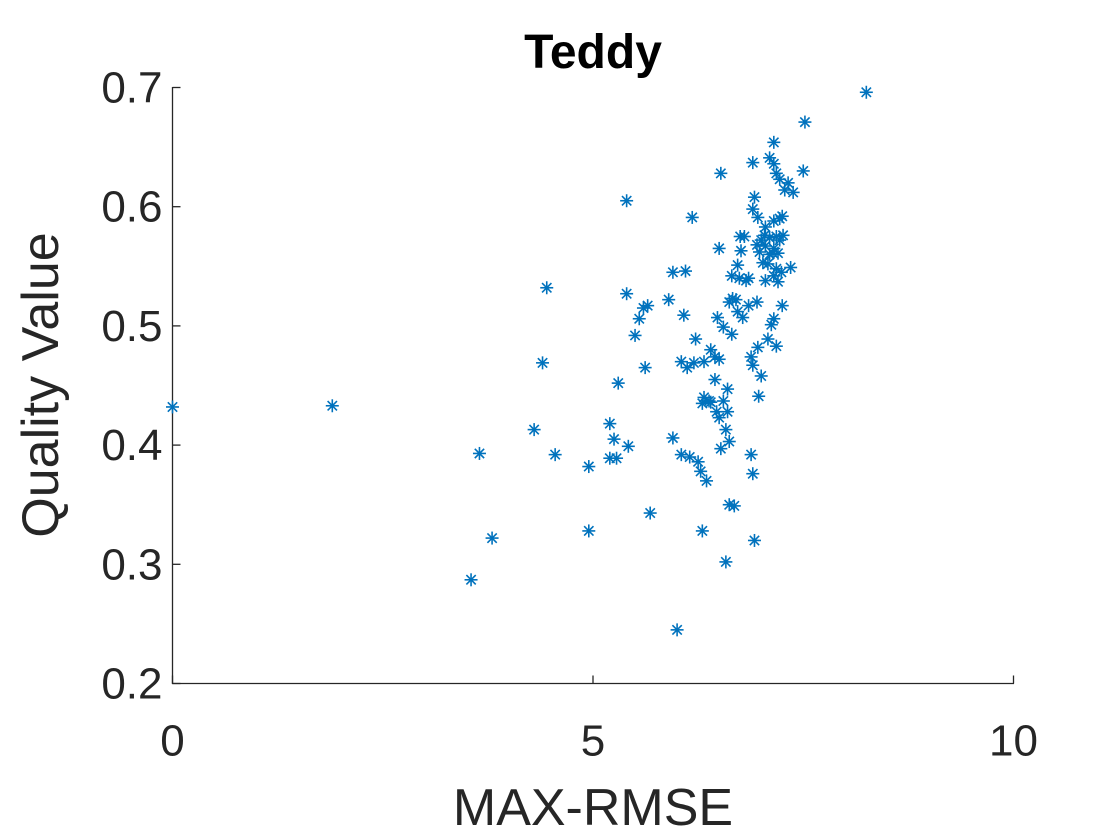 This screenshot has height=840, width=1120. What do you see at coordinates (1013, 741) in the screenshot?
I see `x-tick-label: 10` at bounding box center [1013, 741].